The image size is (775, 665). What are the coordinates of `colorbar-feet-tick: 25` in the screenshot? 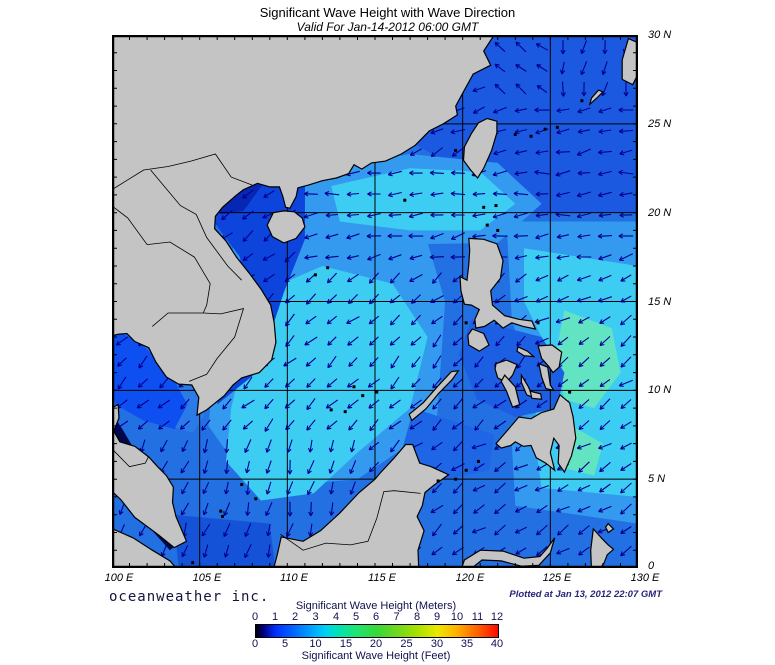 It's located at (406, 644).